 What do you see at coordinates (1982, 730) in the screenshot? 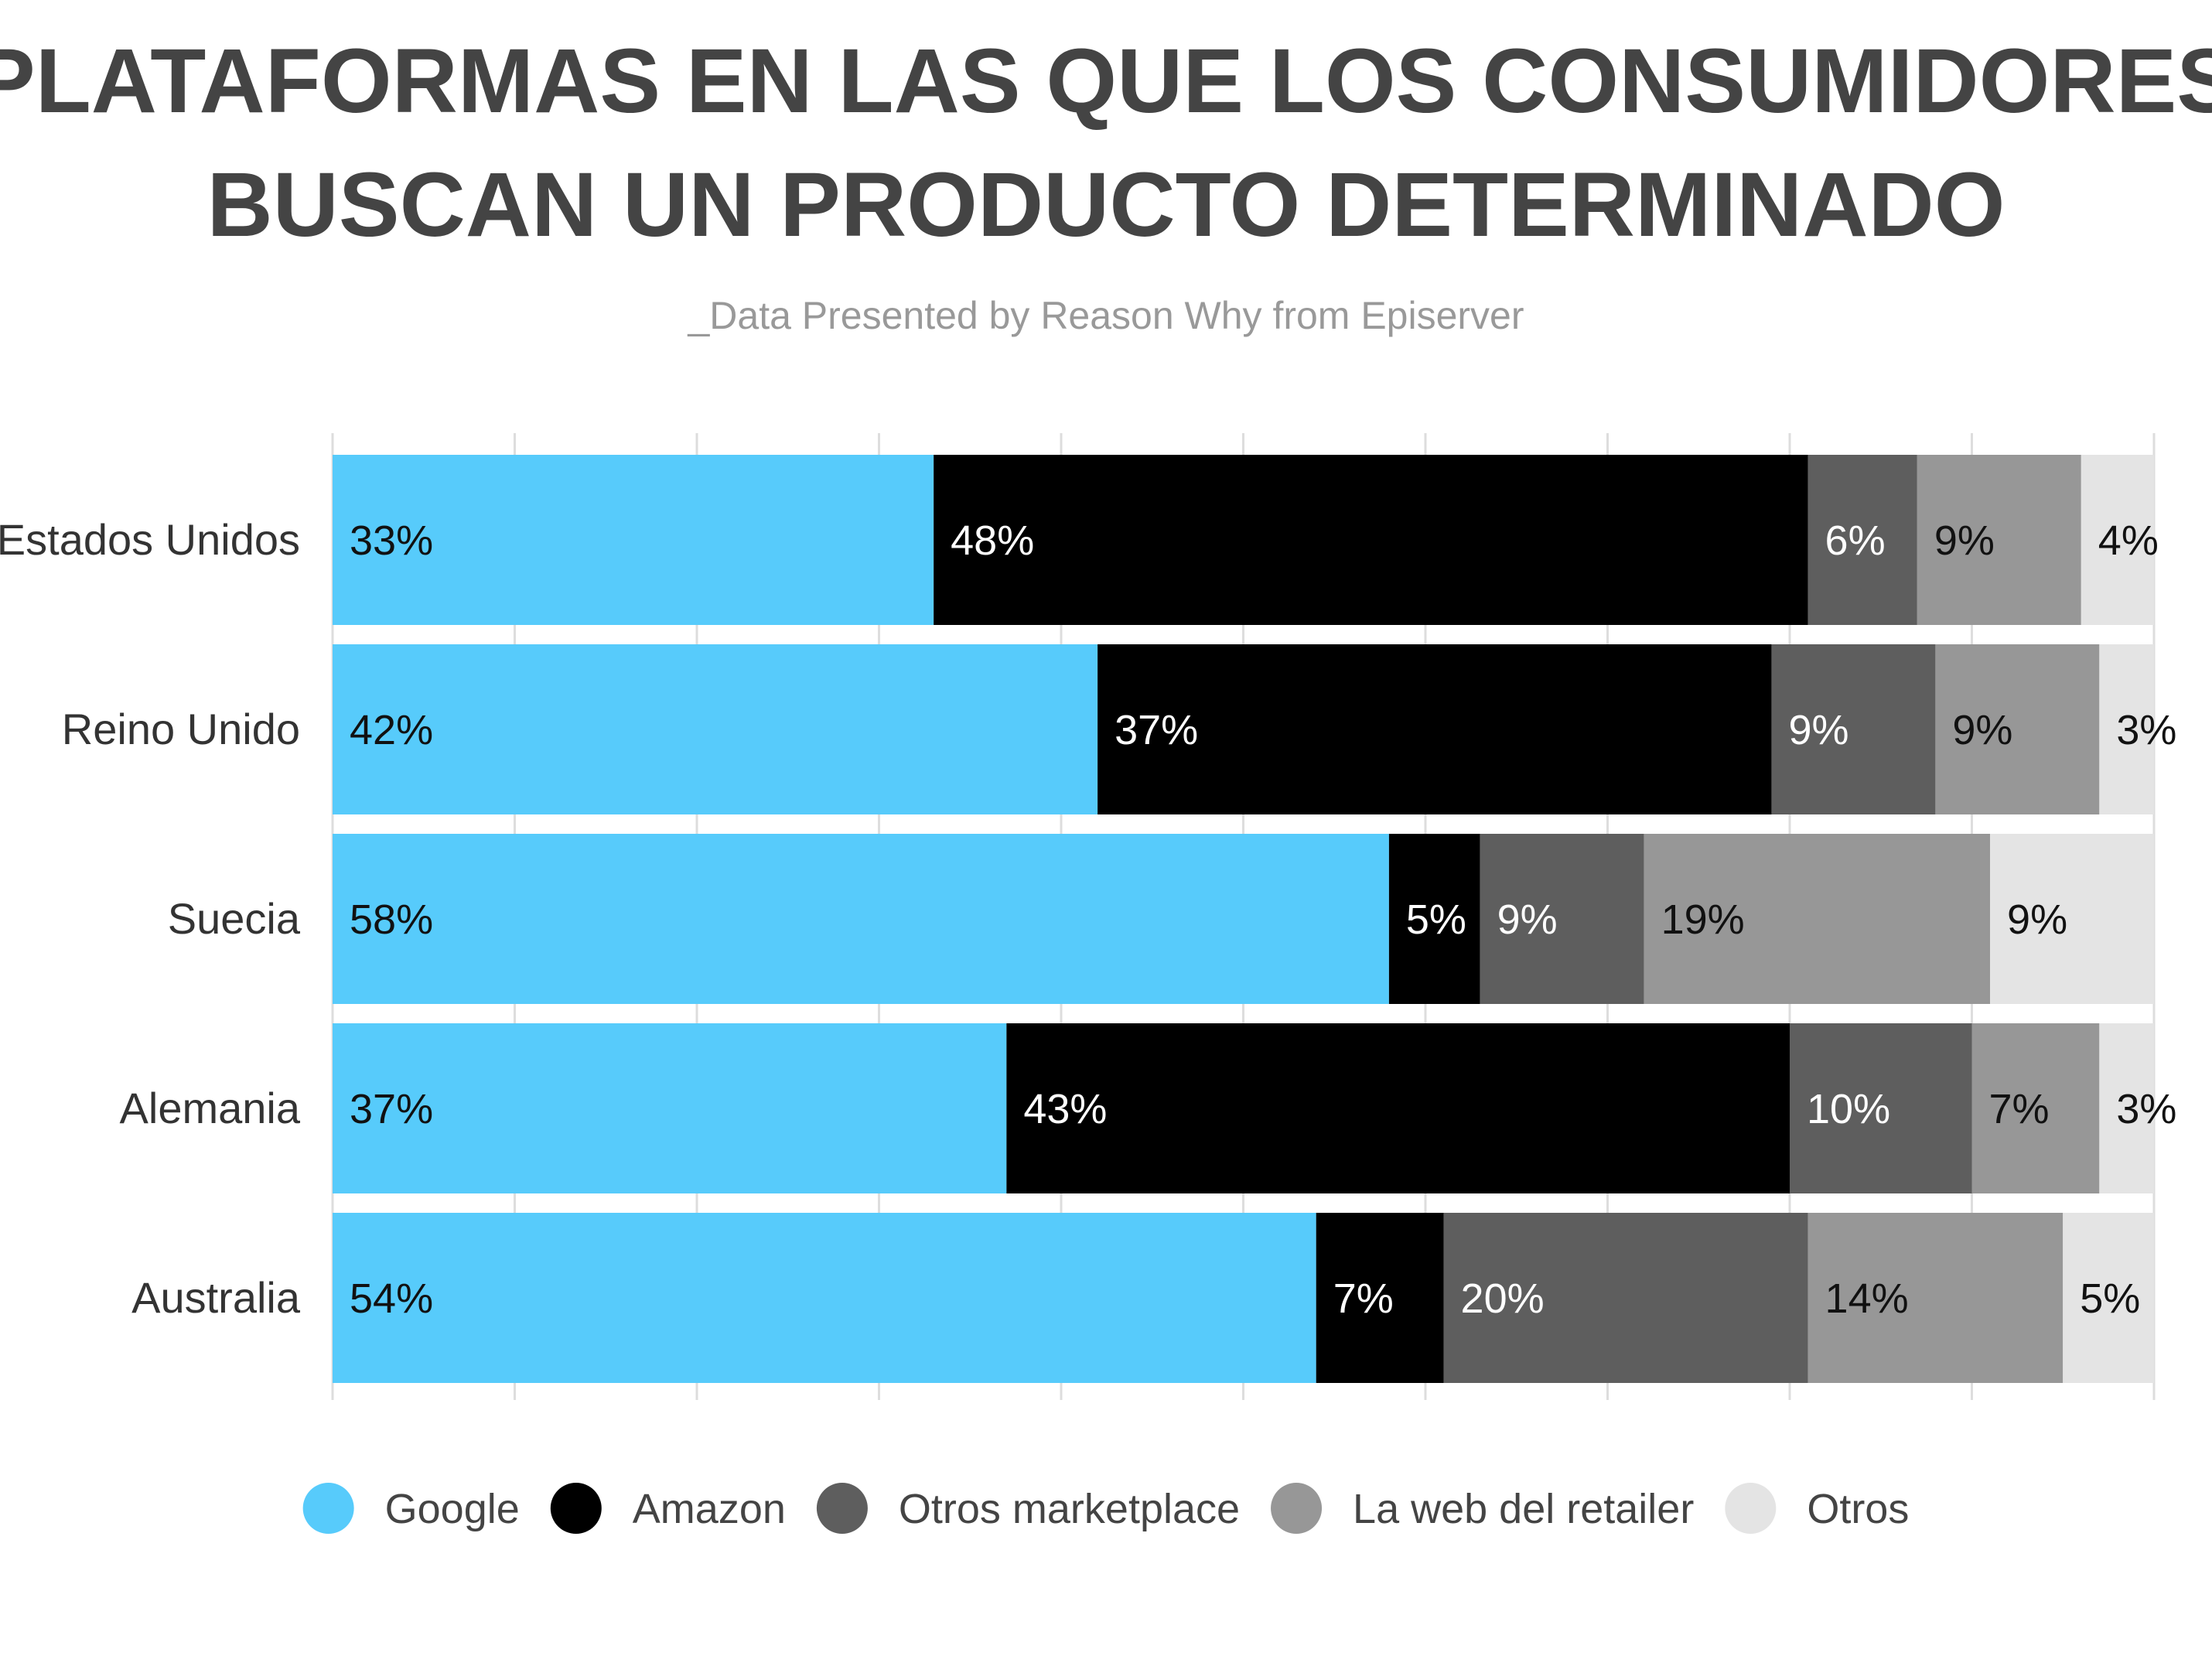
I see `data-label-reino-unido-la-web-del-retailer: 9%` at bounding box center [1982, 730].